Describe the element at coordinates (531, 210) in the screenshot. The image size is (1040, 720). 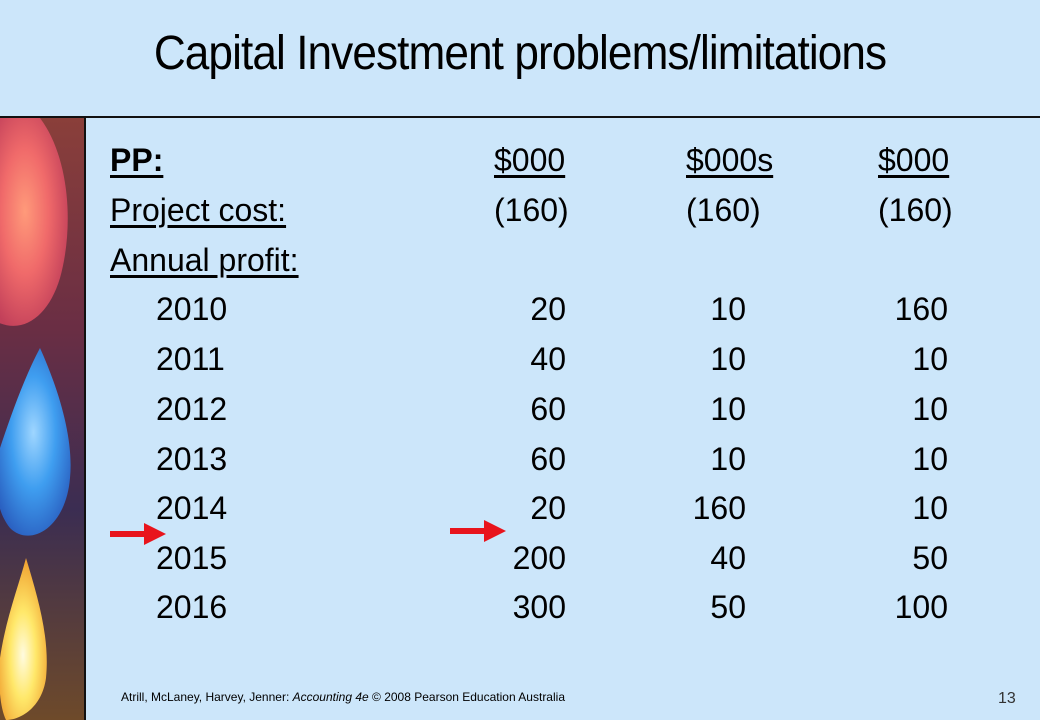
I see `cost-col1: (160)` at that location.